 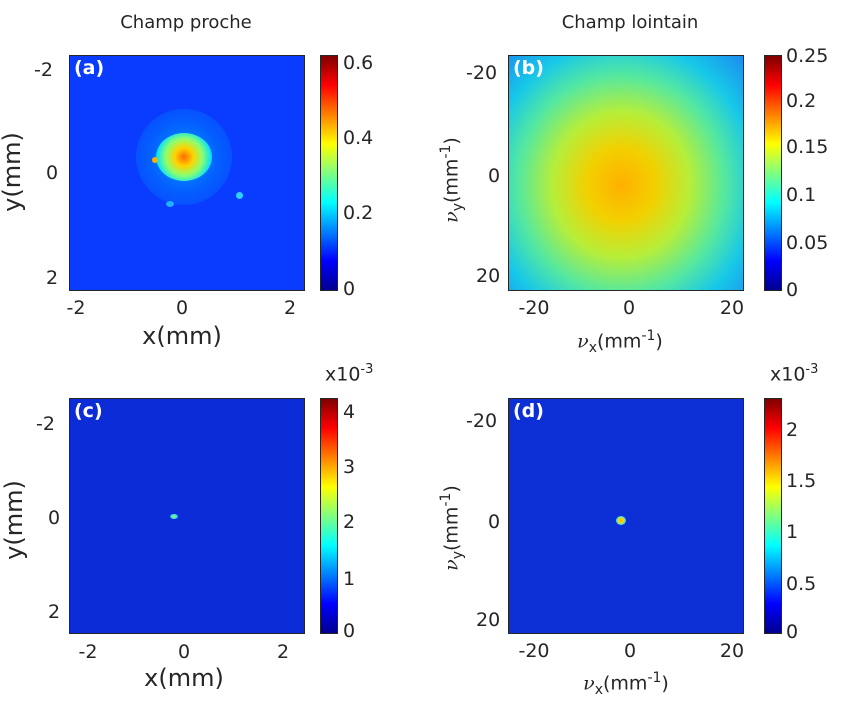 I want to click on ylabel-d-exp: -1, so click(x=445, y=499).